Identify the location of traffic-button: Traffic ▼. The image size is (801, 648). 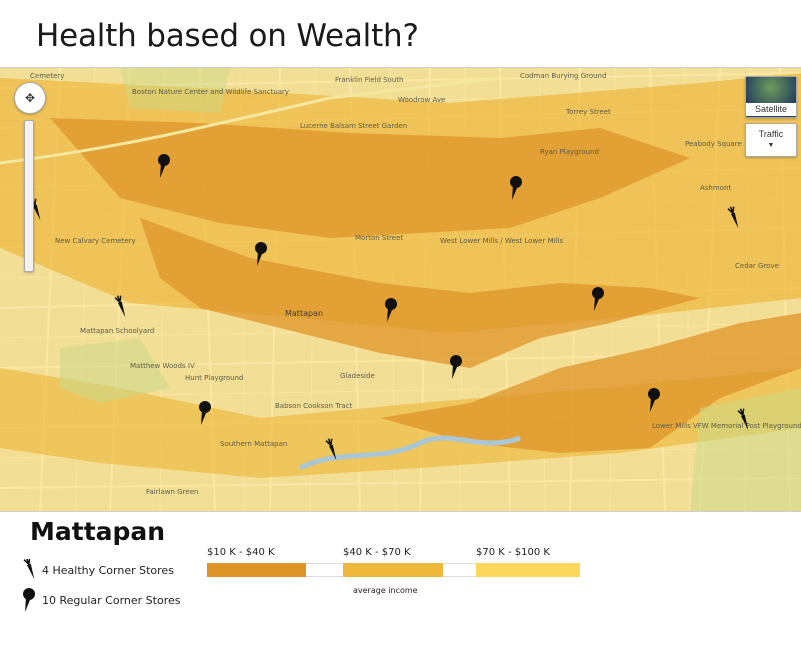
(771, 140).